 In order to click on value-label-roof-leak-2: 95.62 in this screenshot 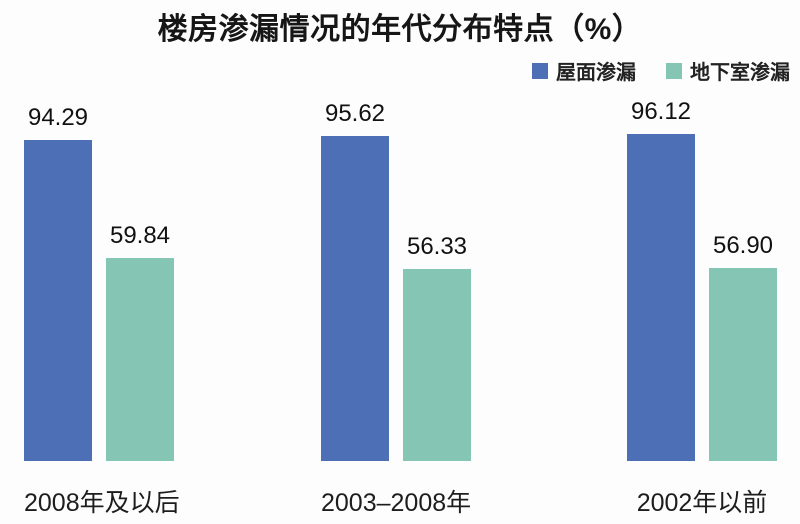, I will do `click(355, 113)`.